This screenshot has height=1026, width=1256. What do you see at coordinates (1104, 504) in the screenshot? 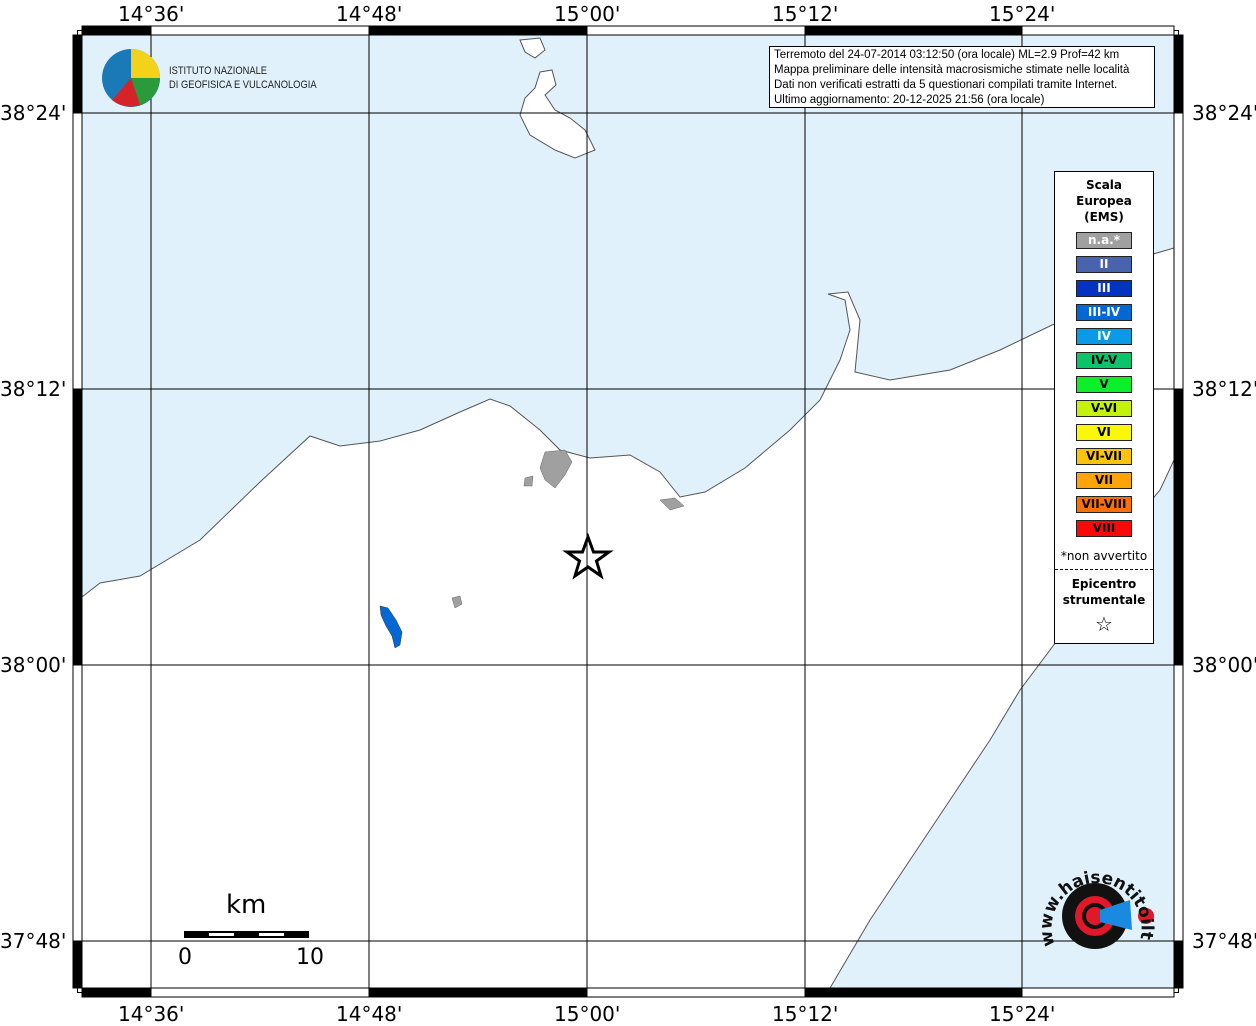
I see `legend-swatch: VII-VIII` at bounding box center [1104, 504].